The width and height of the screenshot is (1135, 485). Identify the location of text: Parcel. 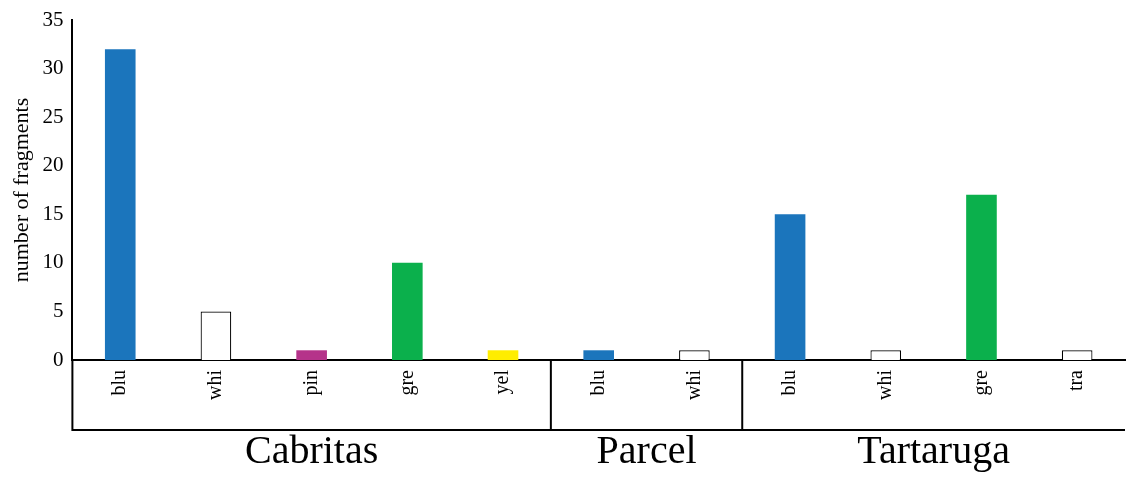
(646, 449).